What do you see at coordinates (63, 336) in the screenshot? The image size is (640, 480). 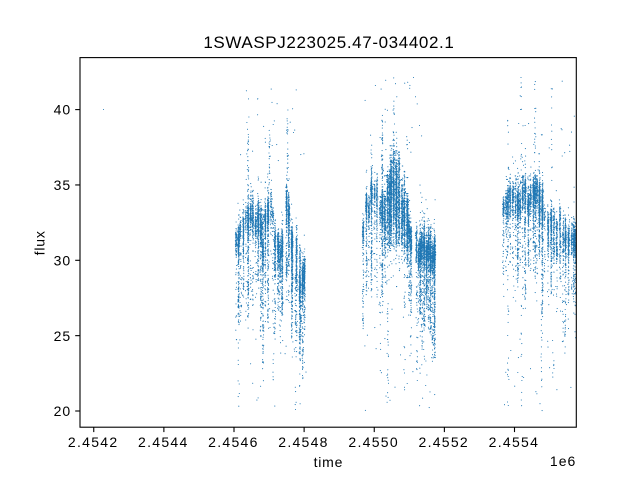 I see `svg-text: 25` at bounding box center [63, 336].